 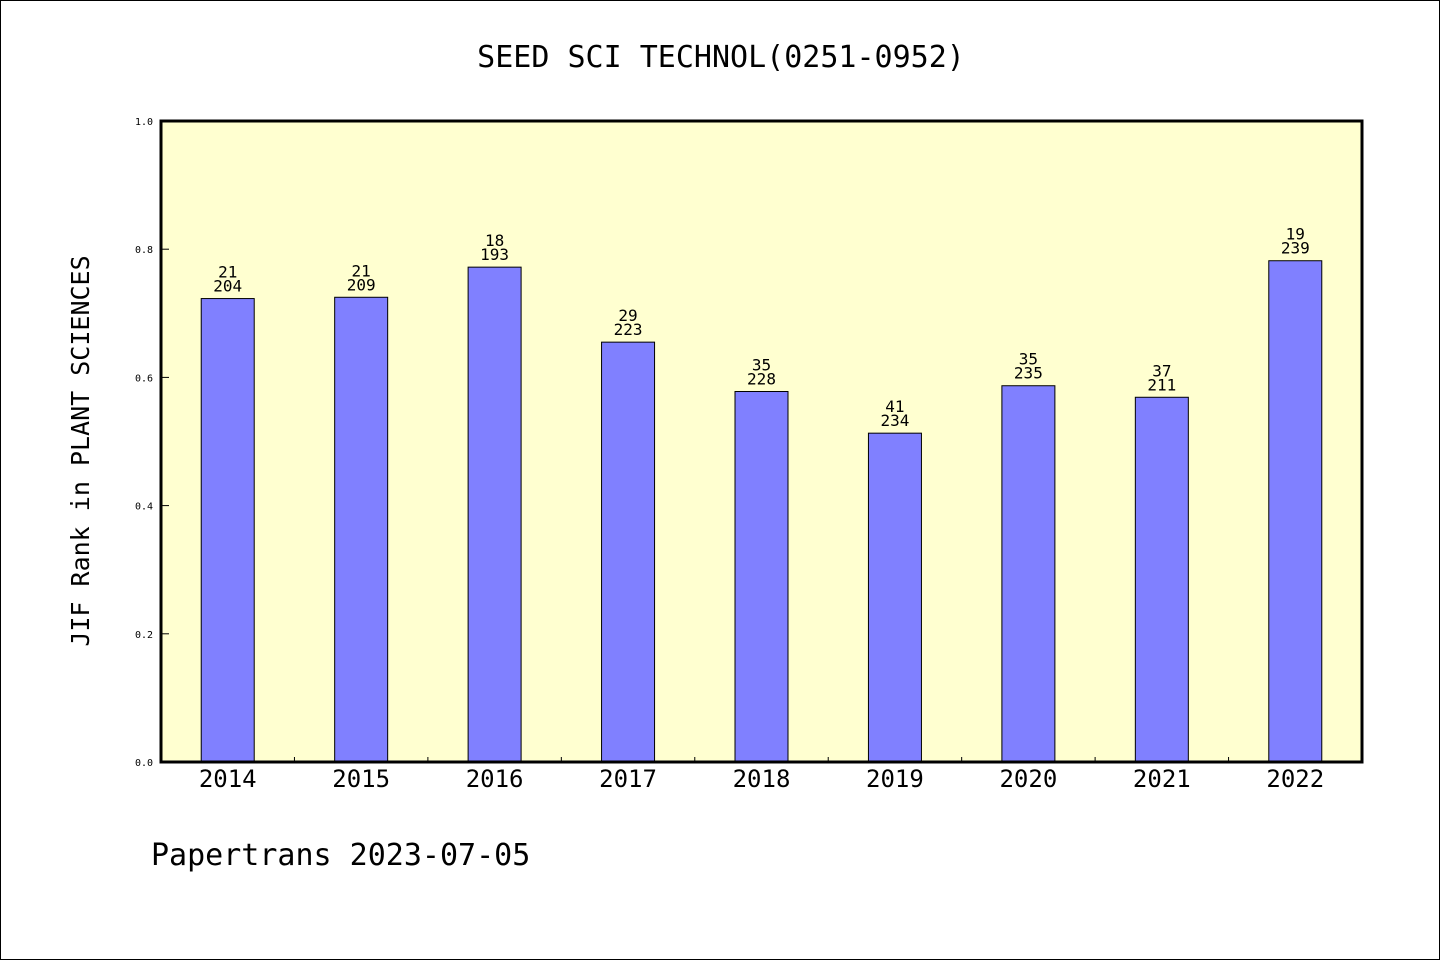 What do you see at coordinates (1028, 779) in the screenshot?
I see `x-tick-label: 2020` at bounding box center [1028, 779].